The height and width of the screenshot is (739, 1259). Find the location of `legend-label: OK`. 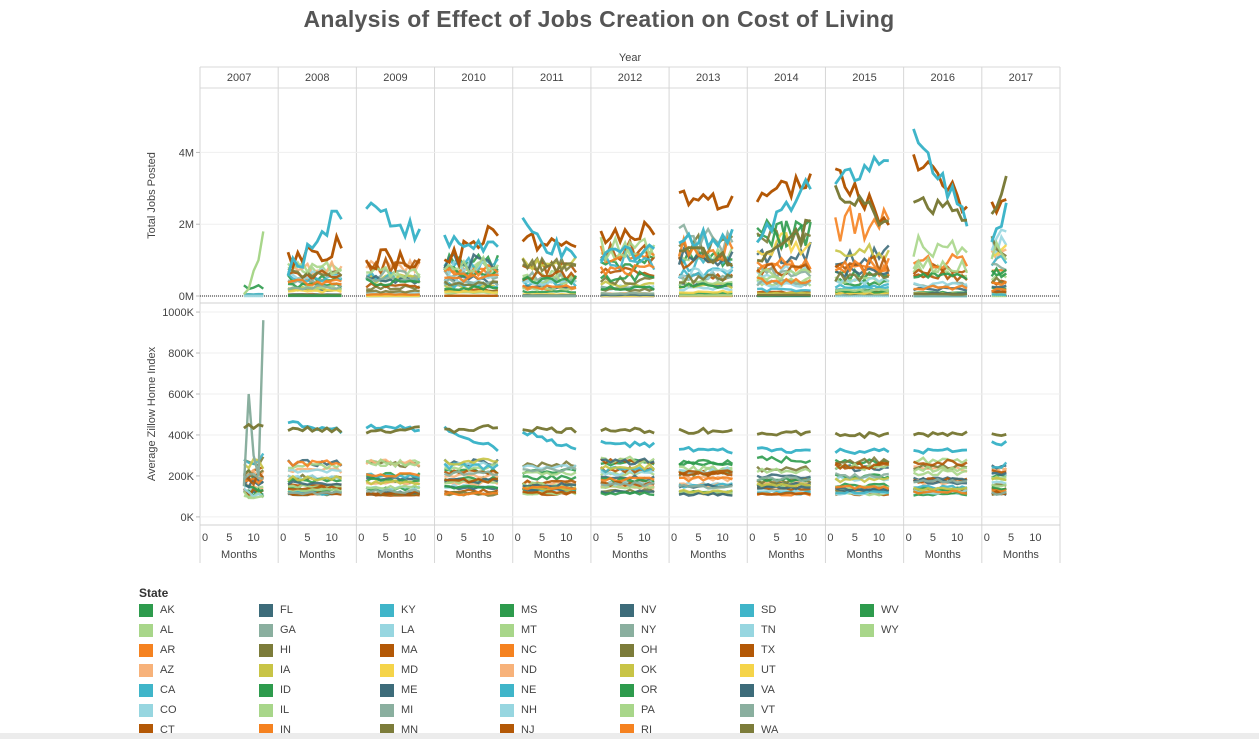

legend-label: OK is located at coordinates (649, 670).